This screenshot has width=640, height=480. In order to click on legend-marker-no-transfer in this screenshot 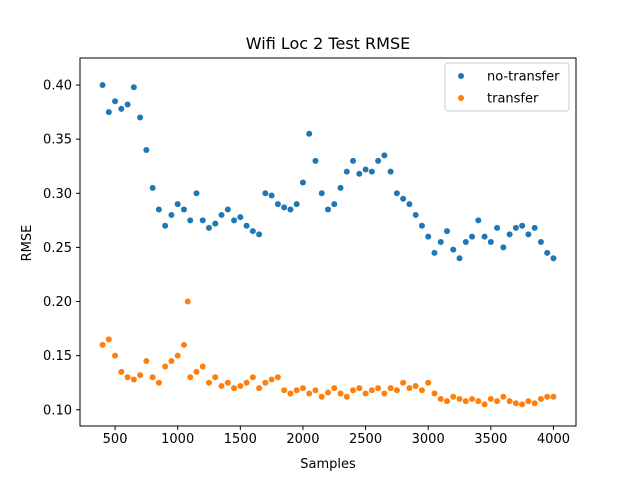, I will do `click(461, 76)`.